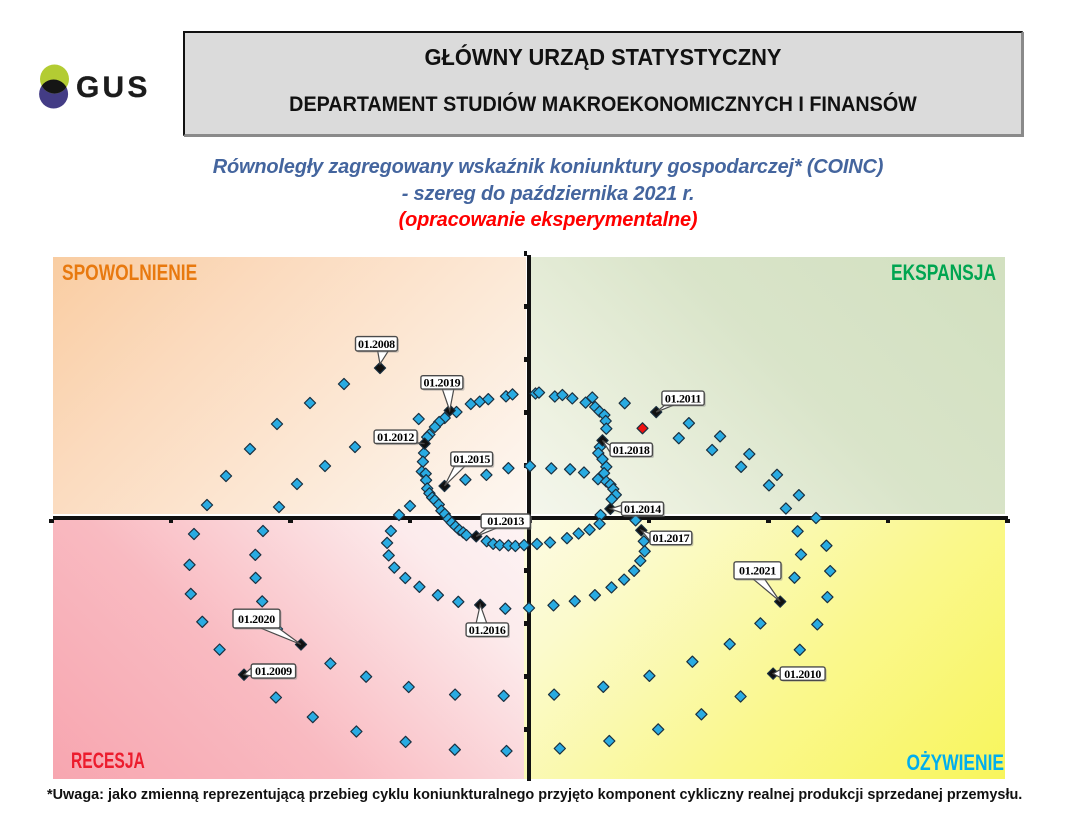 The image size is (1072, 827). I want to click on svg-text: 01.2020, so click(256, 619).